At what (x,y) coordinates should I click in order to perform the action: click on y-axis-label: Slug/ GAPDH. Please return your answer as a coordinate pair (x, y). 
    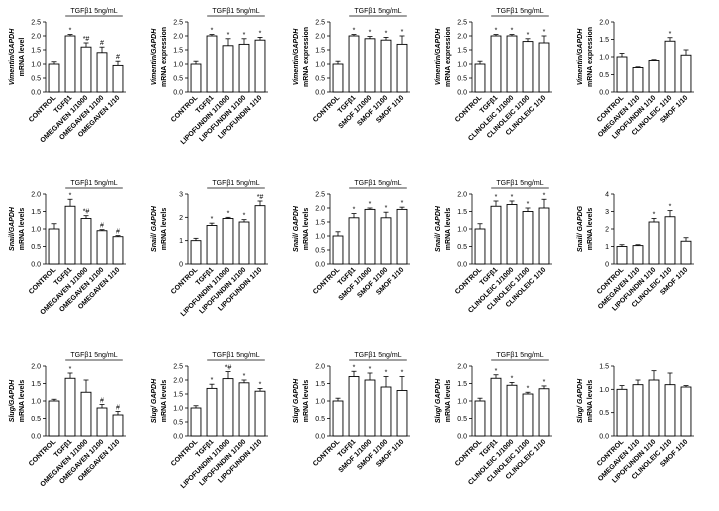
    Looking at the image, I should click on (580, 400).